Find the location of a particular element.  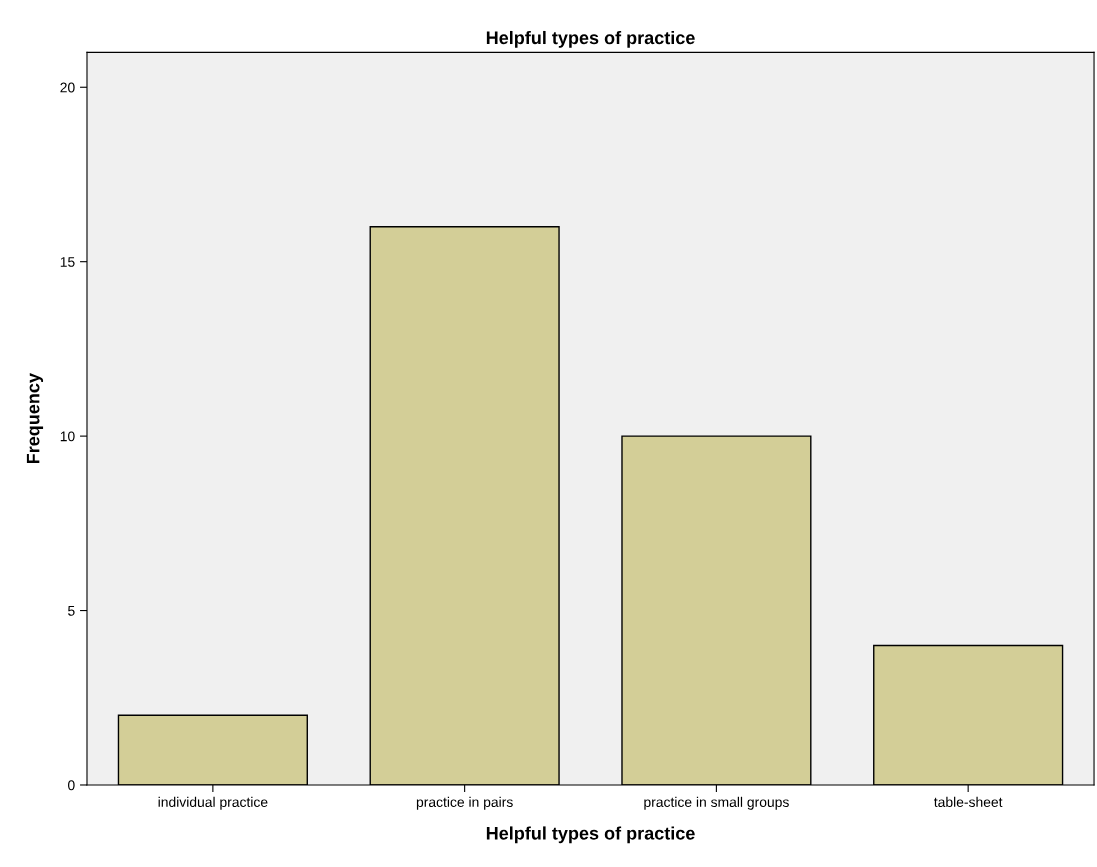

y-tick-label: 0 is located at coordinates (71, 785).